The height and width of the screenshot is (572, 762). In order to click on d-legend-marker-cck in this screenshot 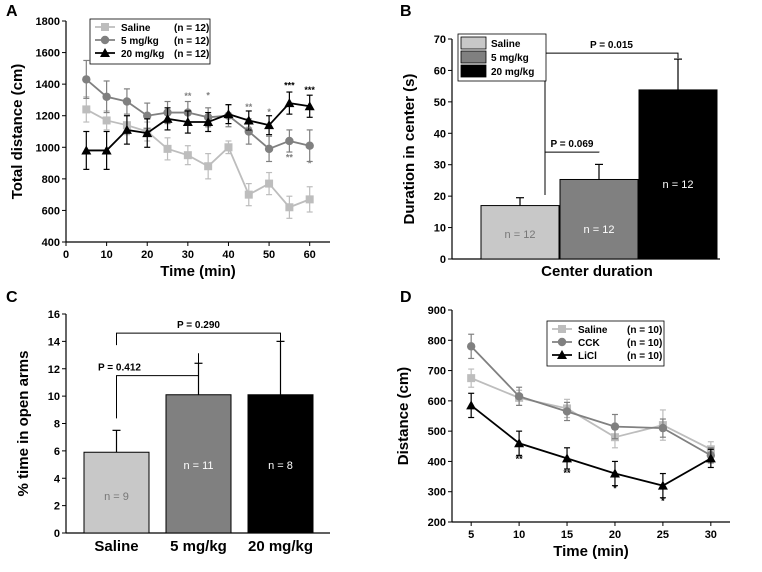, I will do `click(562, 342)`.